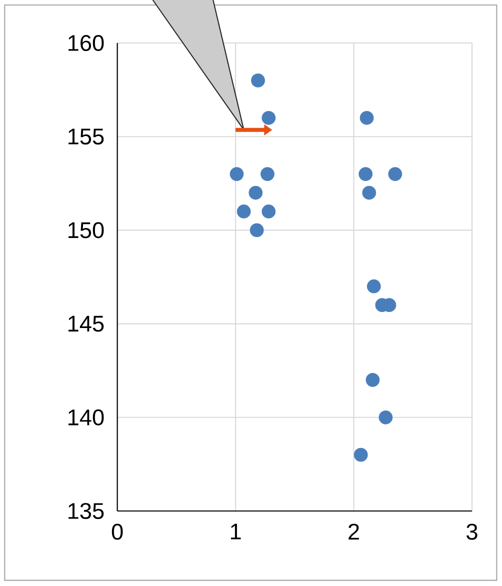  I want to click on x-tick-label: 3, so click(472, 532).